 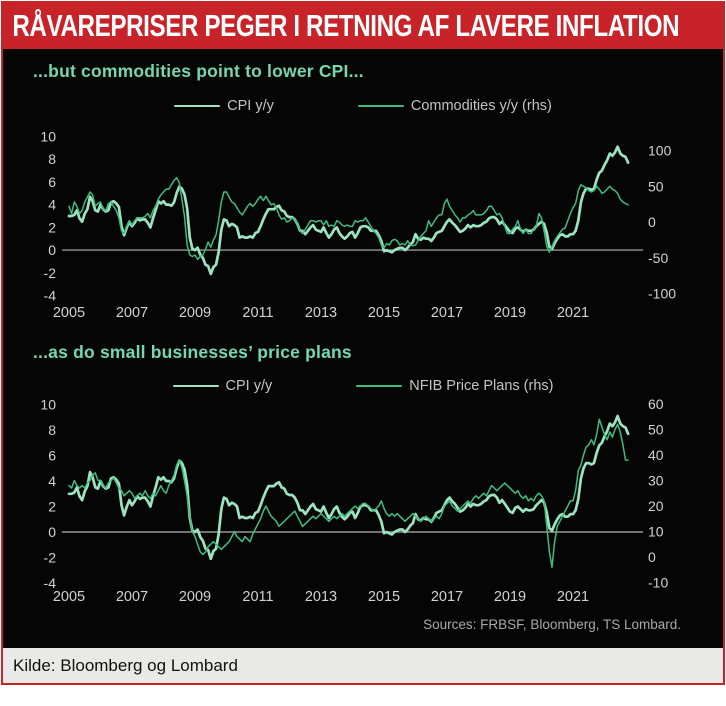 What do you see at coordinates (481, 386) in the screenshot?
I see `legend-label: NFIB Price Plans (rhs)` at bounding box center [481, 386].